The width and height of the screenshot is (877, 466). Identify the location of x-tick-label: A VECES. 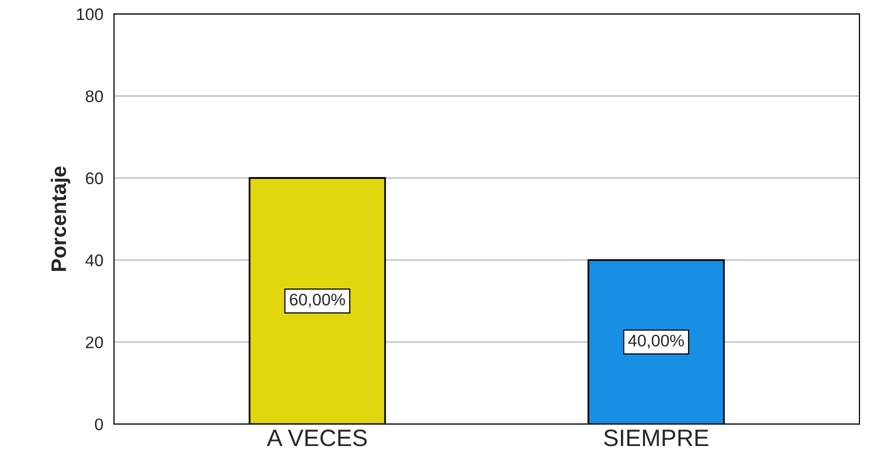
(316, 438).